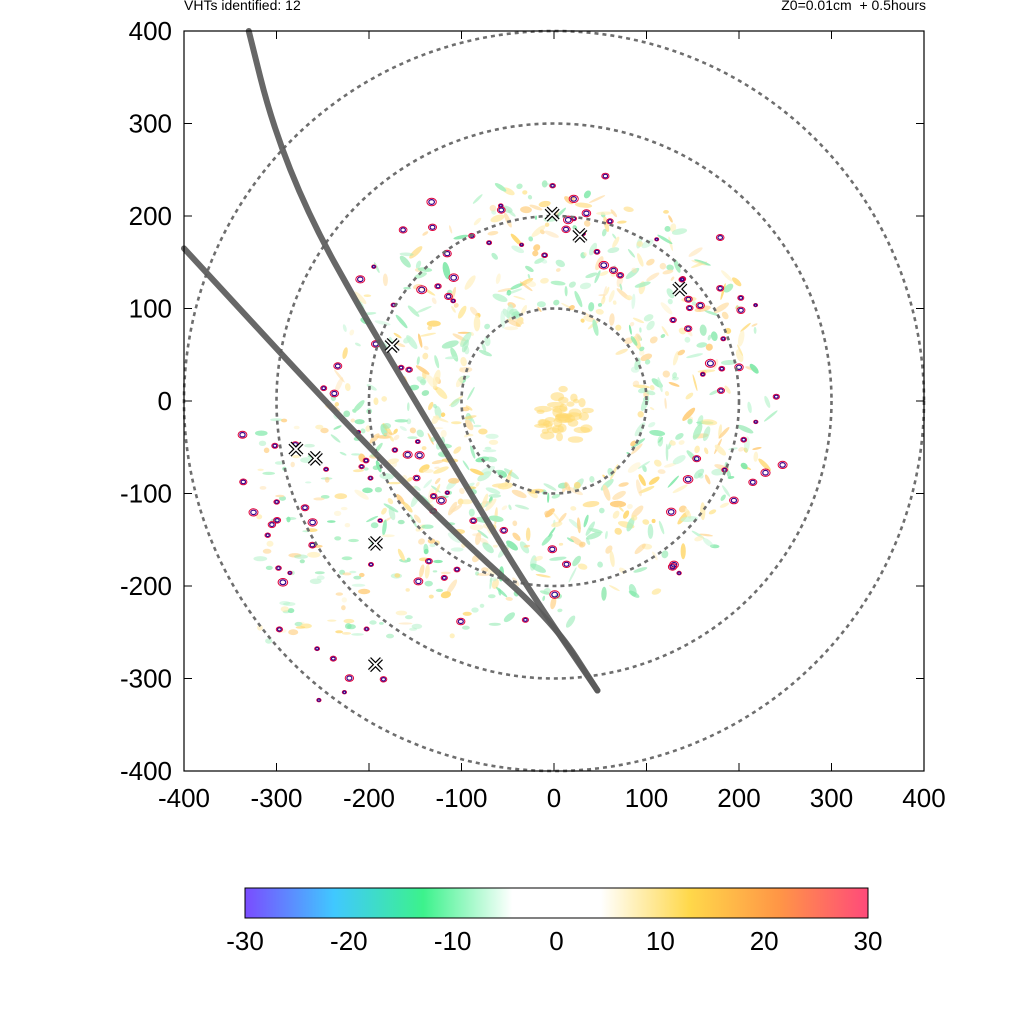 This screenshot has width=1024, height=1024. What do you see at coordinates (923, 798) in the screenshot?
I see `x-tick-label: 400` at bounding box center [923, 798].